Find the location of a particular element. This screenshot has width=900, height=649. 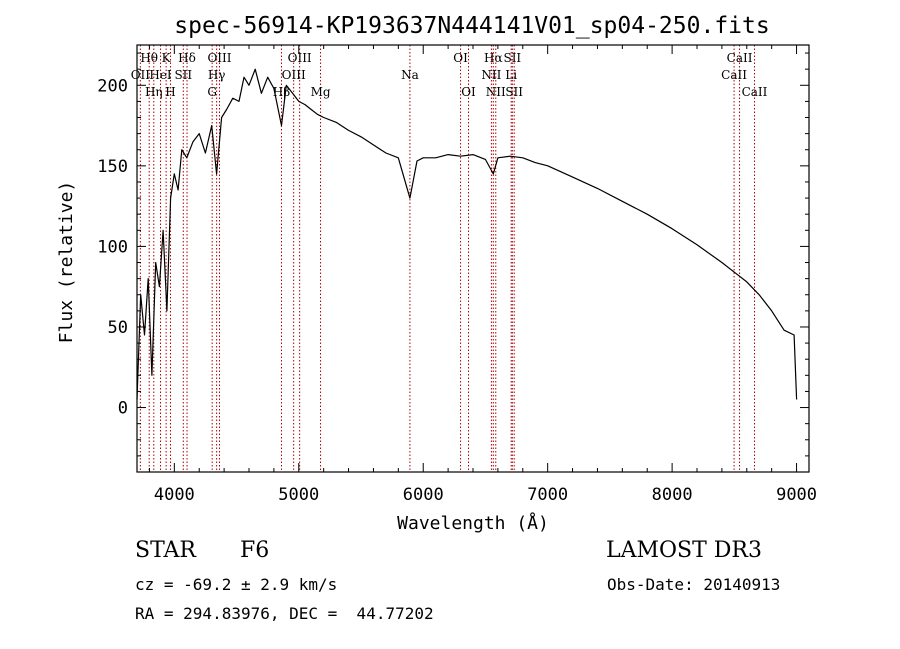

y-axis-label: Flux (relative) is located at coordinates (66, 262).